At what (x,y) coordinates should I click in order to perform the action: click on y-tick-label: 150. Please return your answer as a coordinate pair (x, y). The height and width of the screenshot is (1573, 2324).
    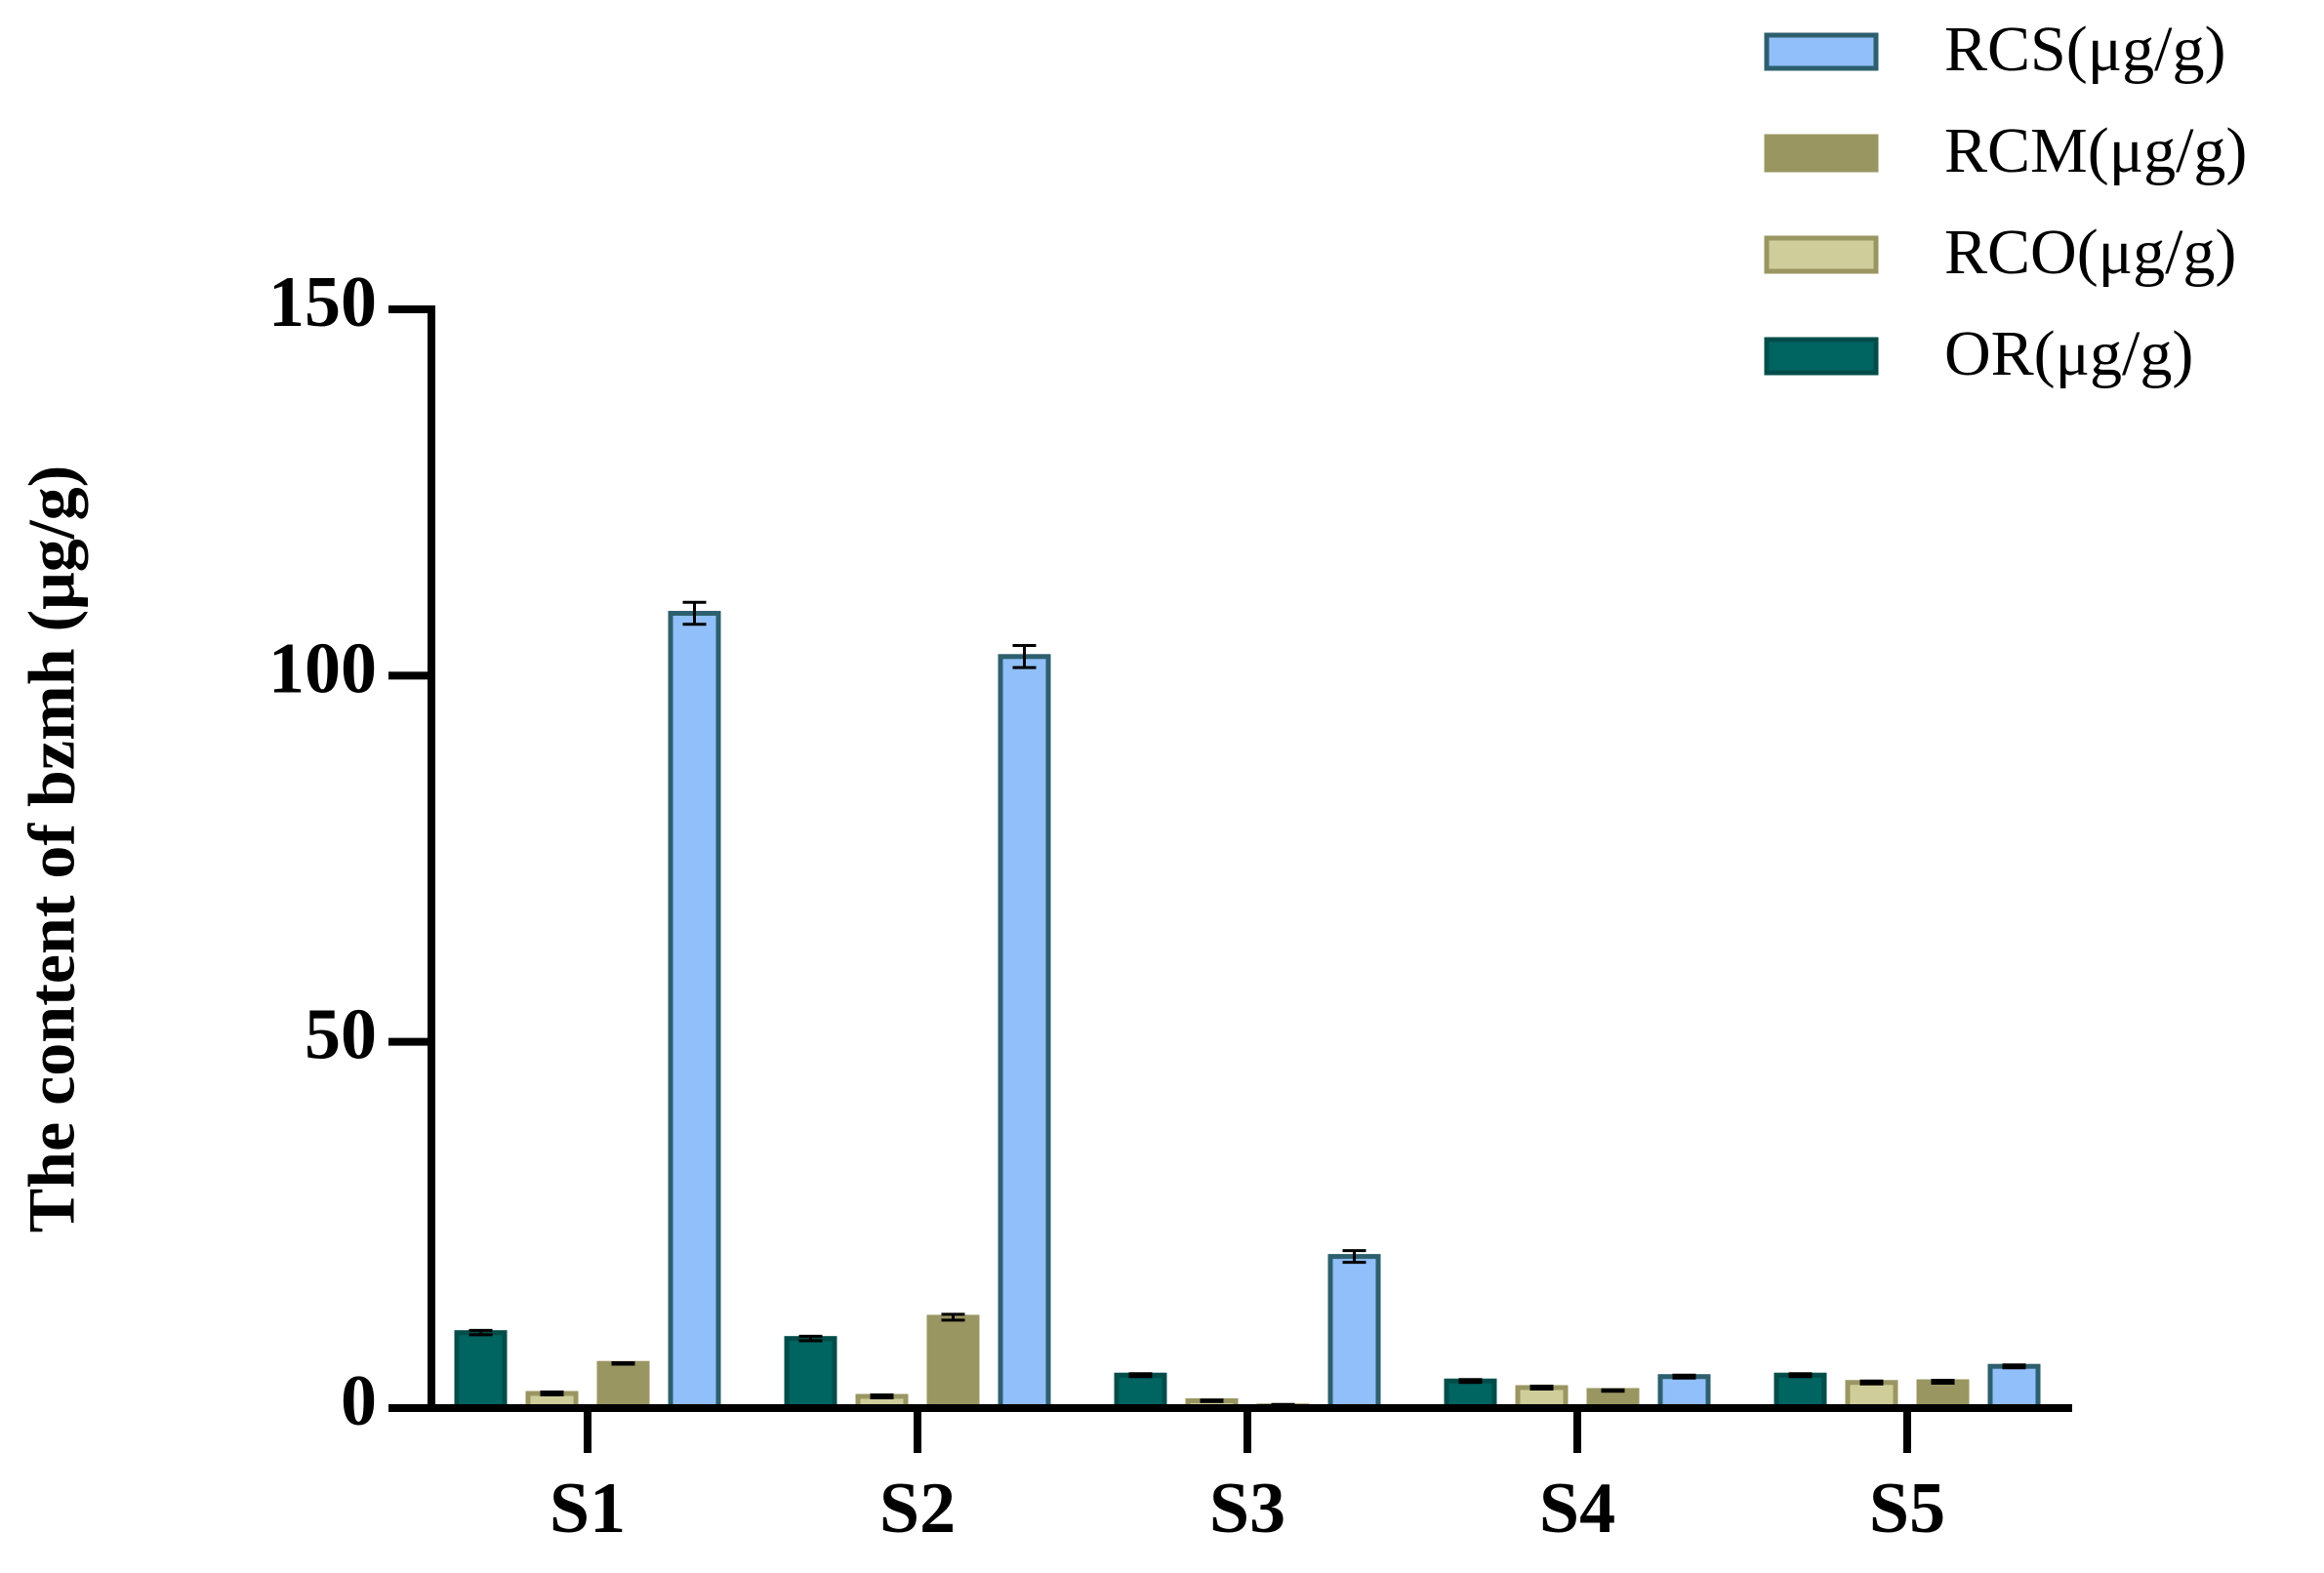
    Looking at the image, I should click on (322, 302).